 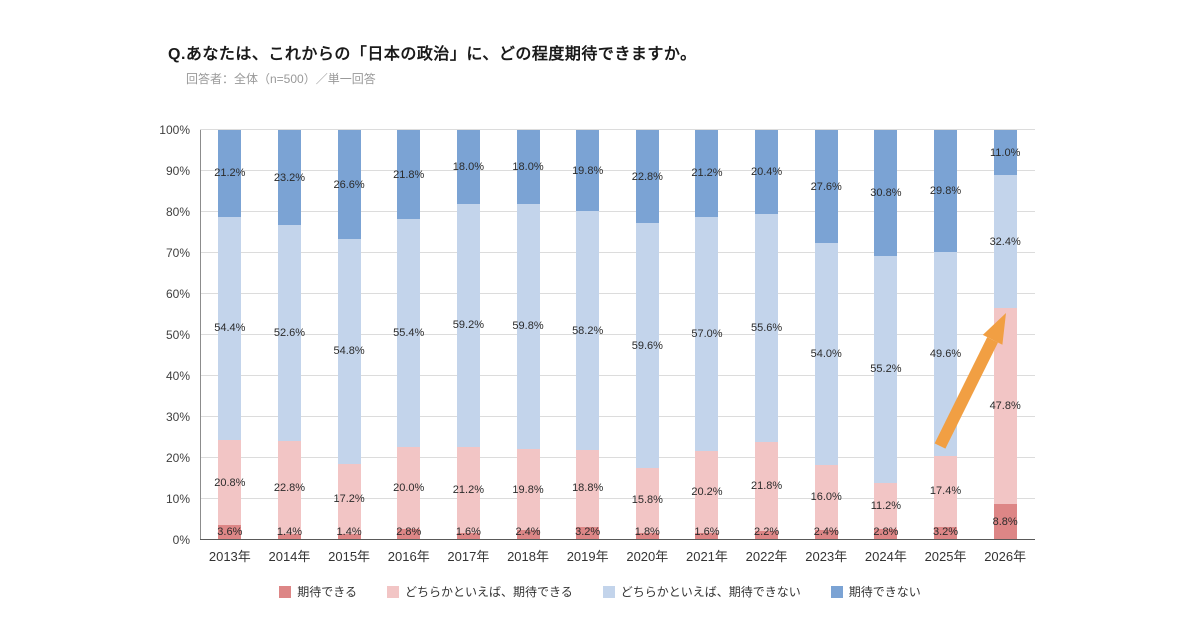 I want to click on segment-value-label: 55.4%, so click(x=409, y=332).